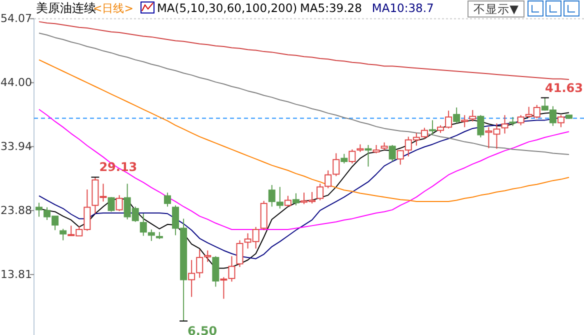 The image size is (584, 335). I want to click on text: MA(5,10,30,60,100,200), so click(227, 8).